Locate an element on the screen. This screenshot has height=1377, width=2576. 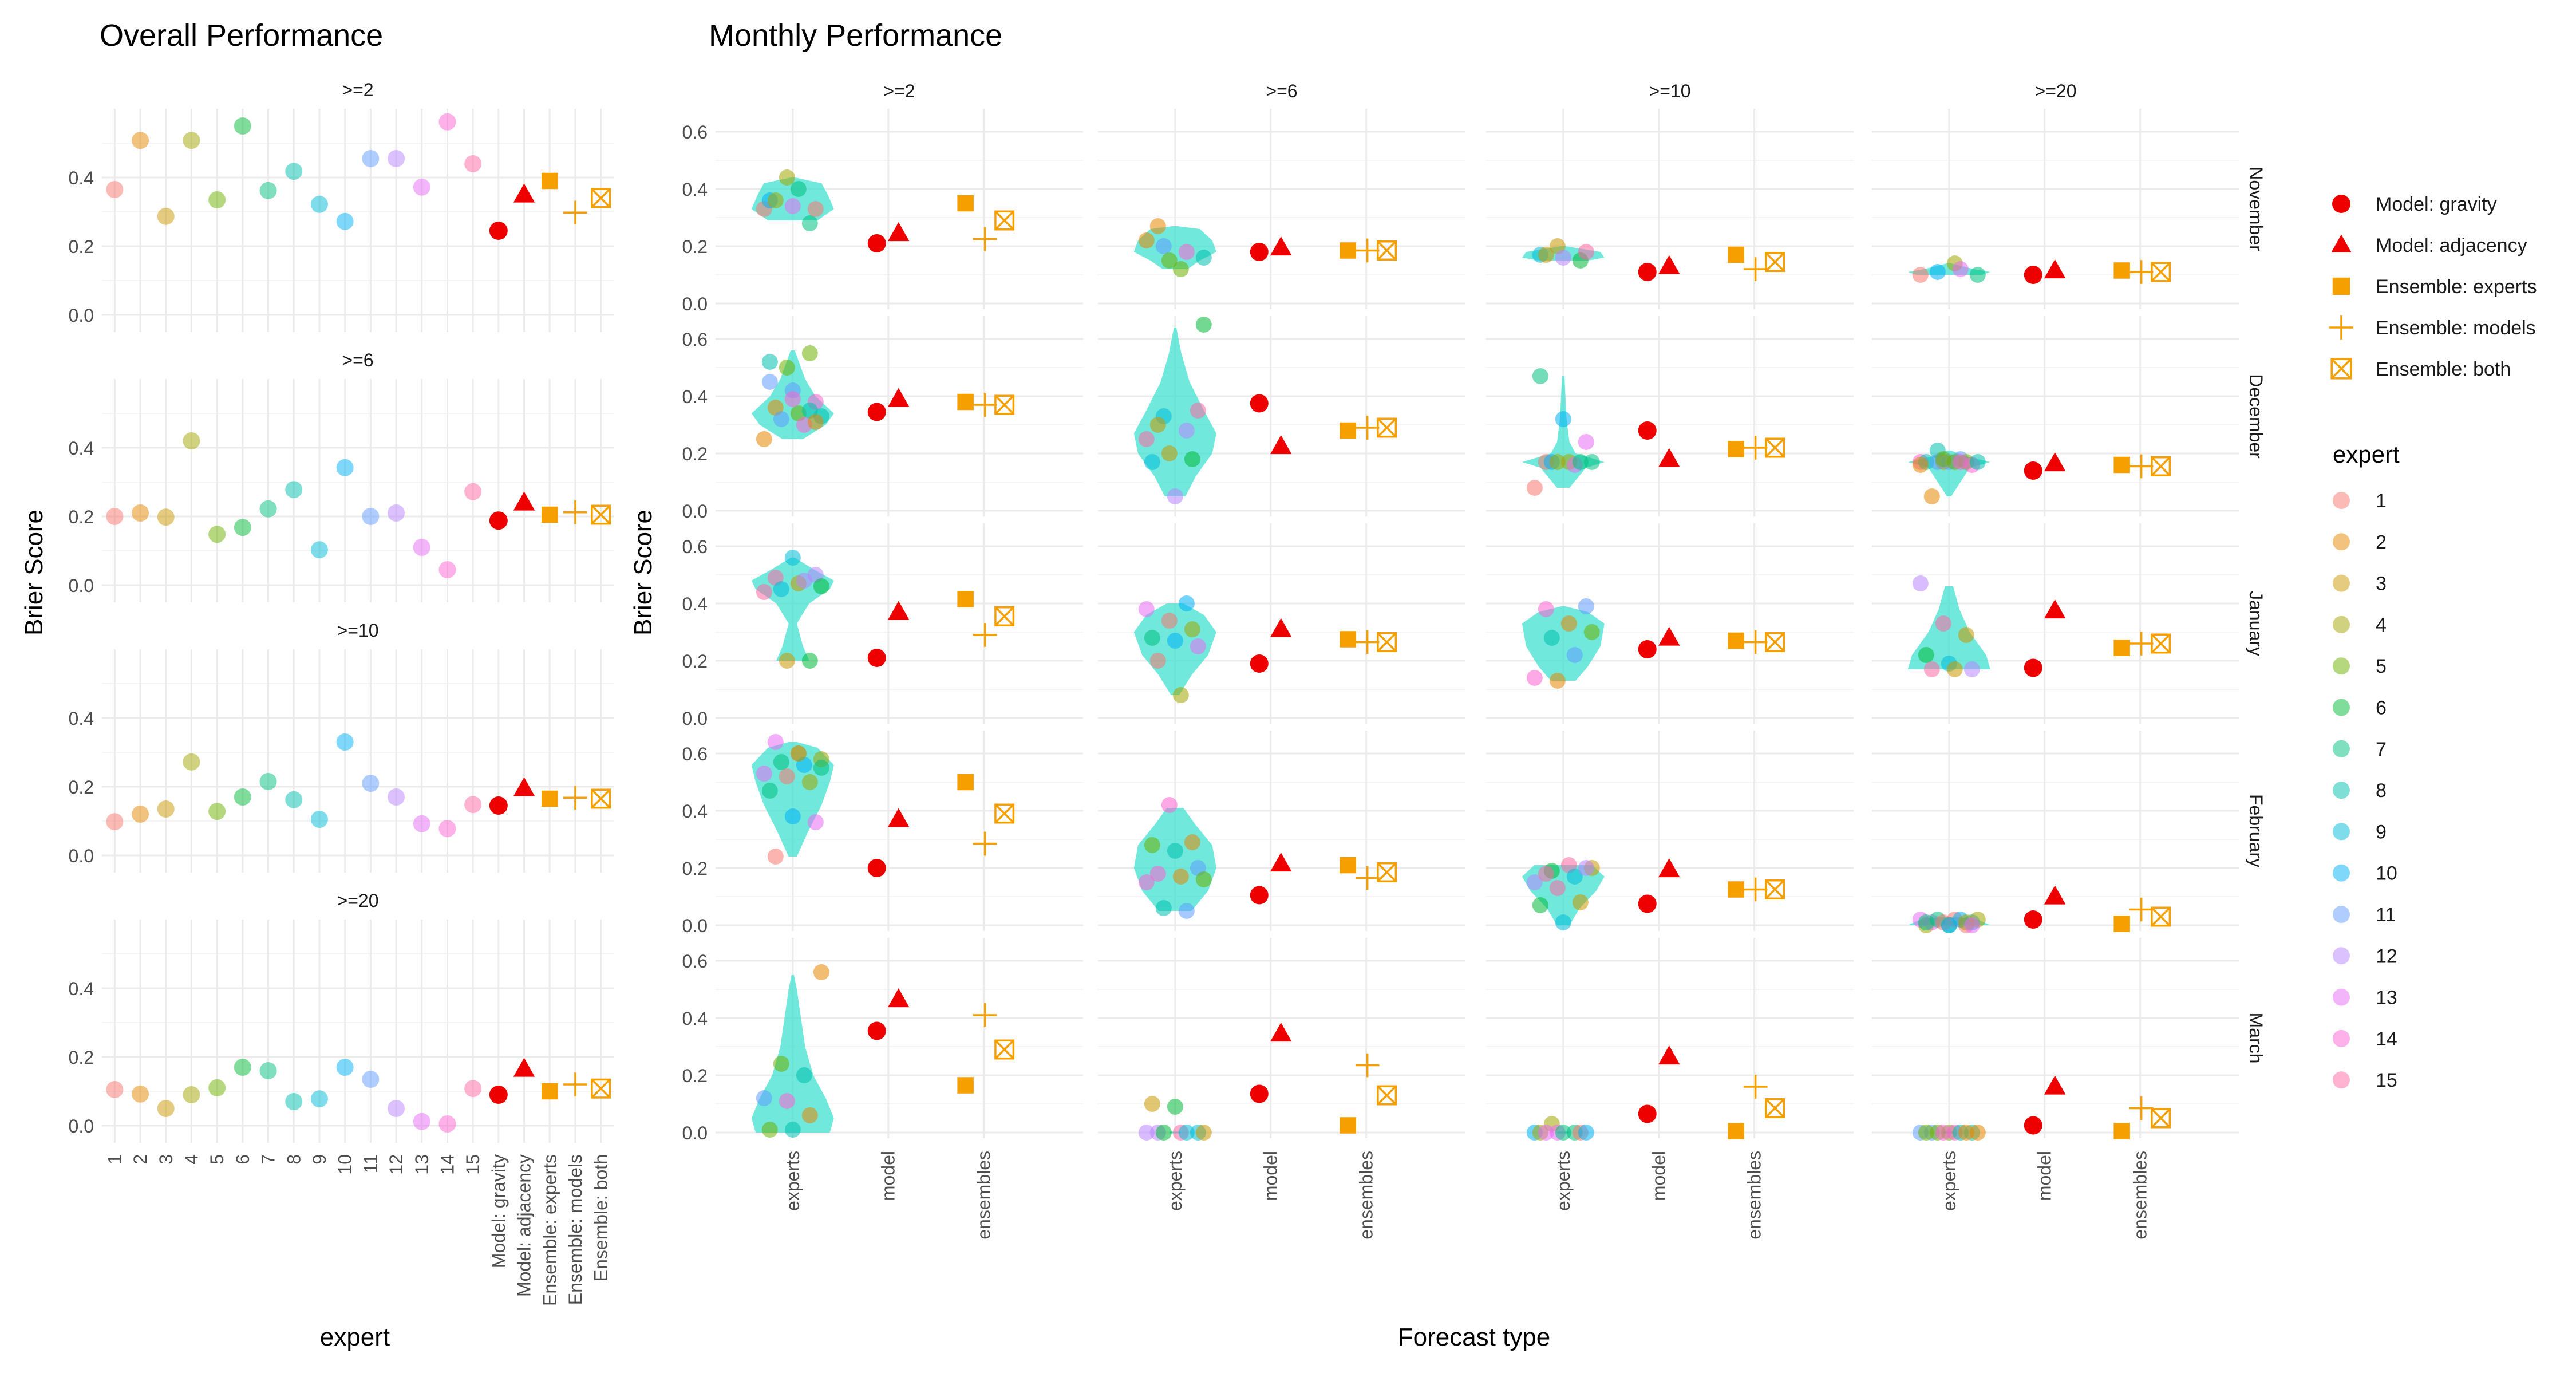
legend-label: Ensemble: models is located at coordinates (2456, 328).